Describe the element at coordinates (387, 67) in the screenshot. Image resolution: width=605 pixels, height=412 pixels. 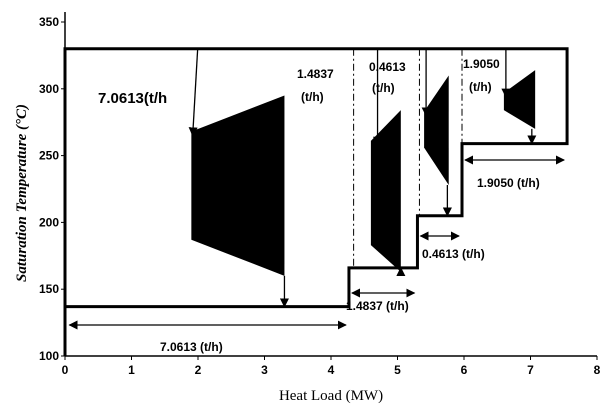
I see `annotation-label: 0.4613` at that location.